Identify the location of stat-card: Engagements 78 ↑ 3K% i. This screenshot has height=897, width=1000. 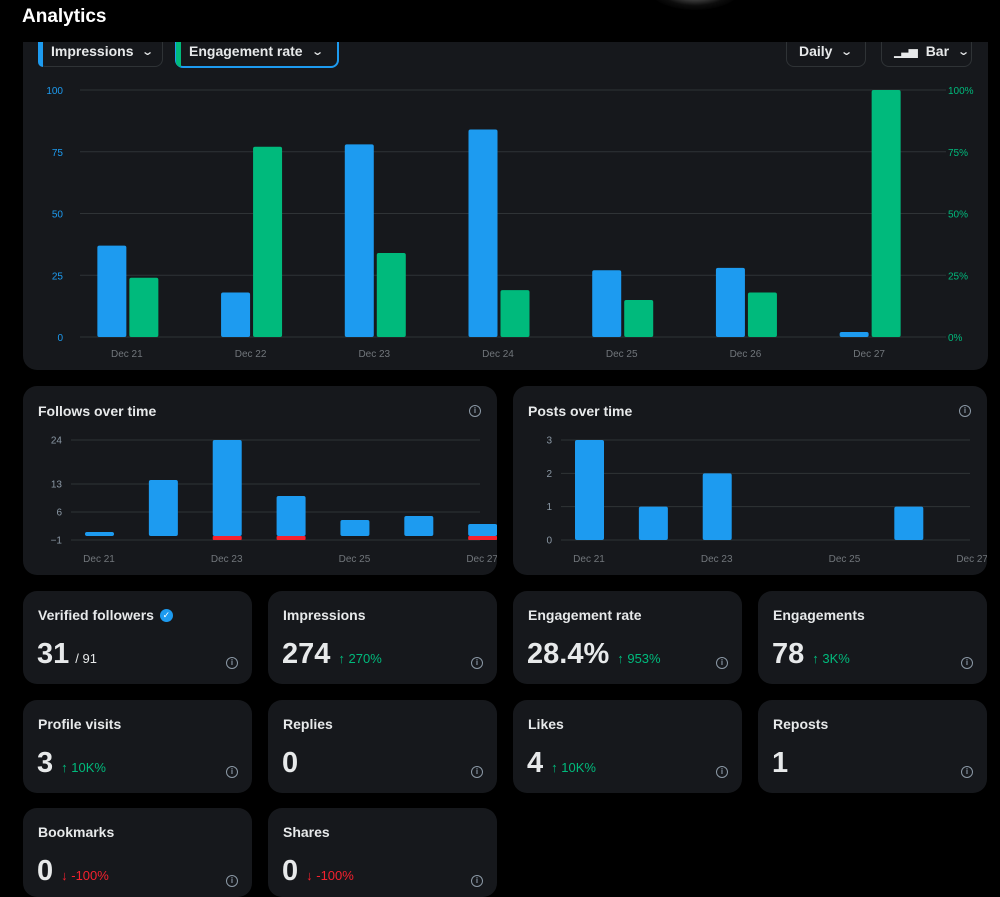
(872, 637).